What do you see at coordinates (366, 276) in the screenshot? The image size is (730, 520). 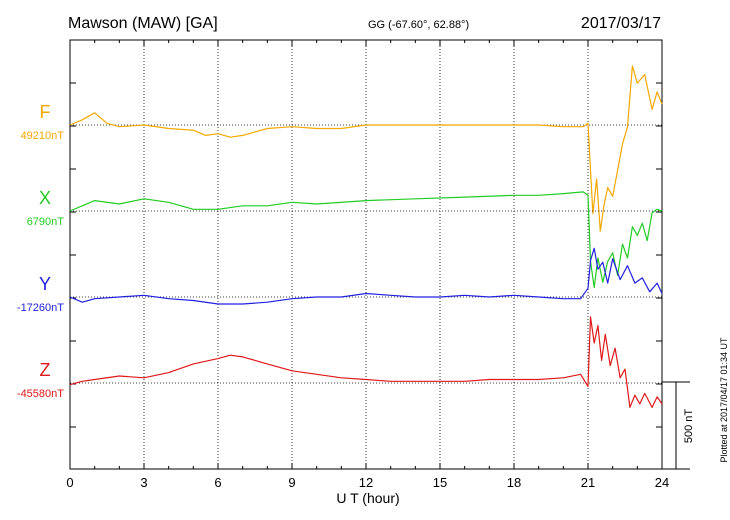 I see `series-line-y` at bounding box center [366, 276].